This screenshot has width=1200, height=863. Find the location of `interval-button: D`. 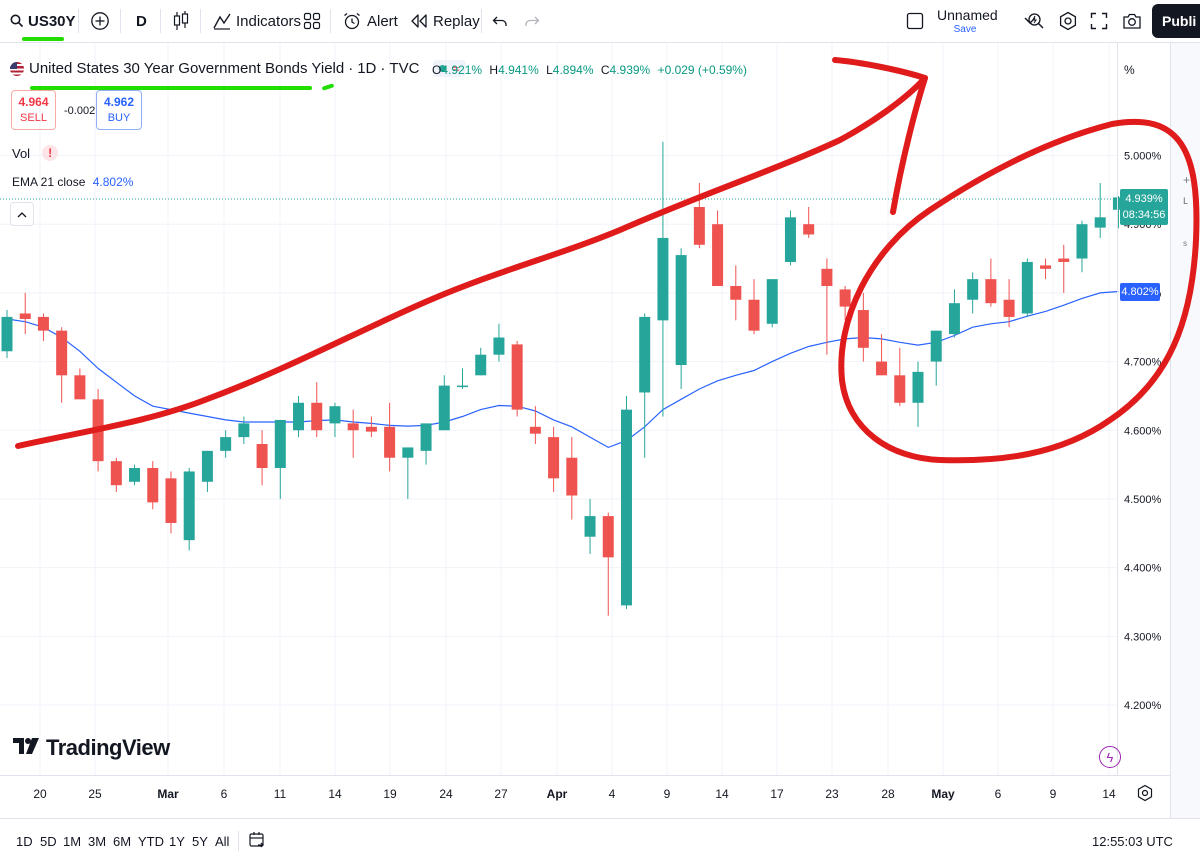

interval-button: D is located at coordinates (141, 21).